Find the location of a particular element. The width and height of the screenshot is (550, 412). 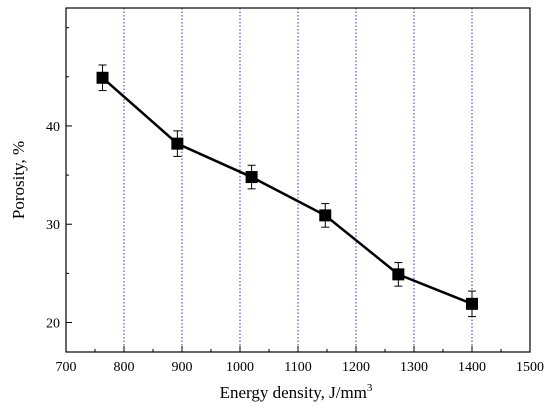

x-axis-label: Energy density, J/mm3 is located at coordinates (296, 392).